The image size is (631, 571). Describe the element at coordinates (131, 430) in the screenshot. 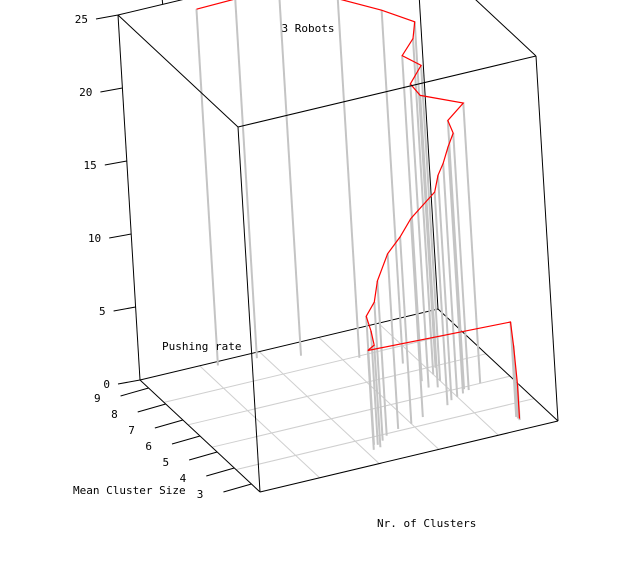

I see `y-tick-label: 7` at that location.